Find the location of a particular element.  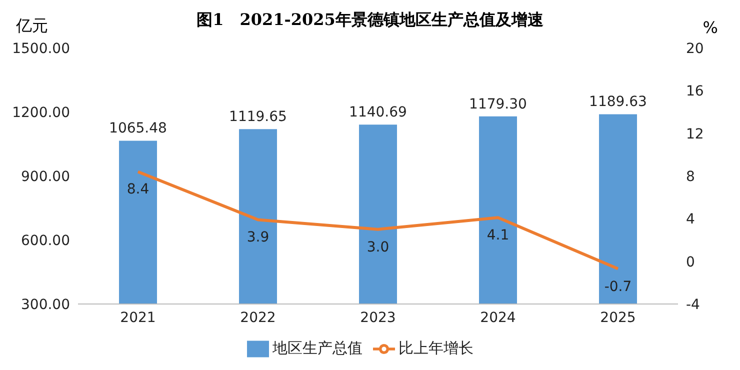

y2-tick-label: 8 is located at coordinates (690, 176).